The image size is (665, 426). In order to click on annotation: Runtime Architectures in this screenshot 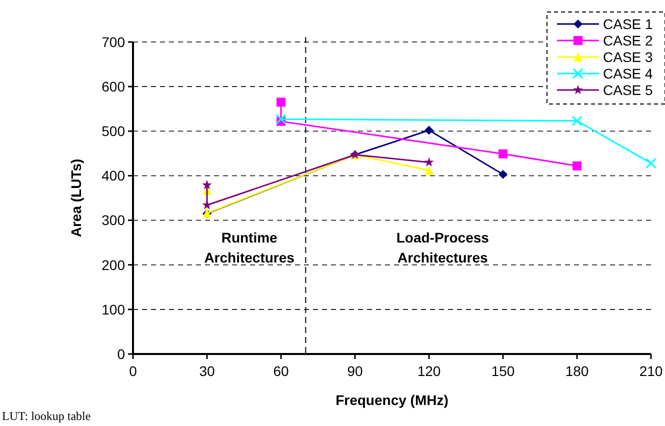, I will do `click(249, 248)`.